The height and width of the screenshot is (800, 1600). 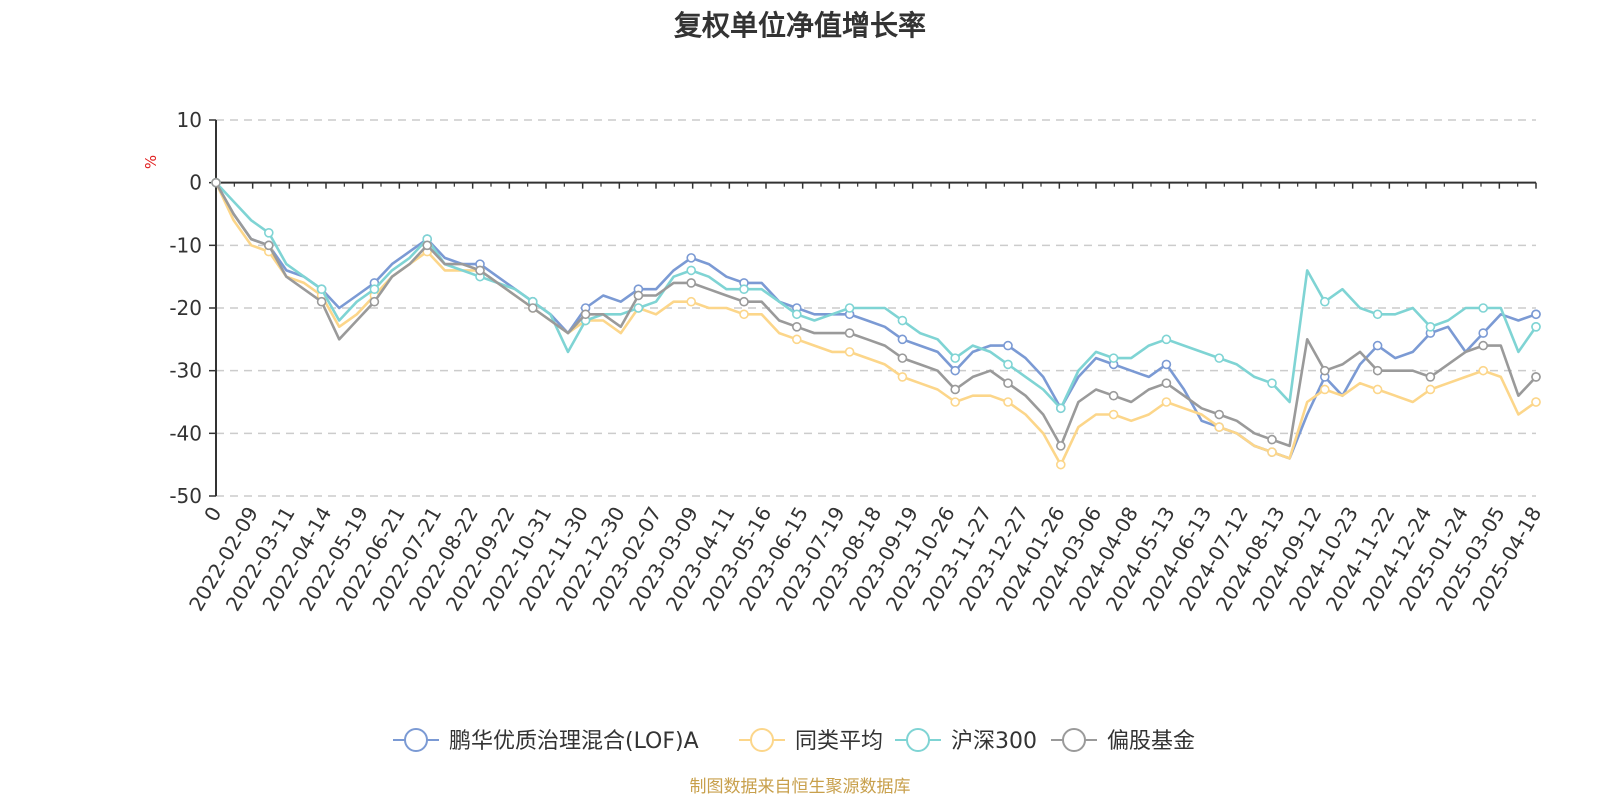 I want to click on legend-label-3: 偏股基金, so click(x=1151, y=741).